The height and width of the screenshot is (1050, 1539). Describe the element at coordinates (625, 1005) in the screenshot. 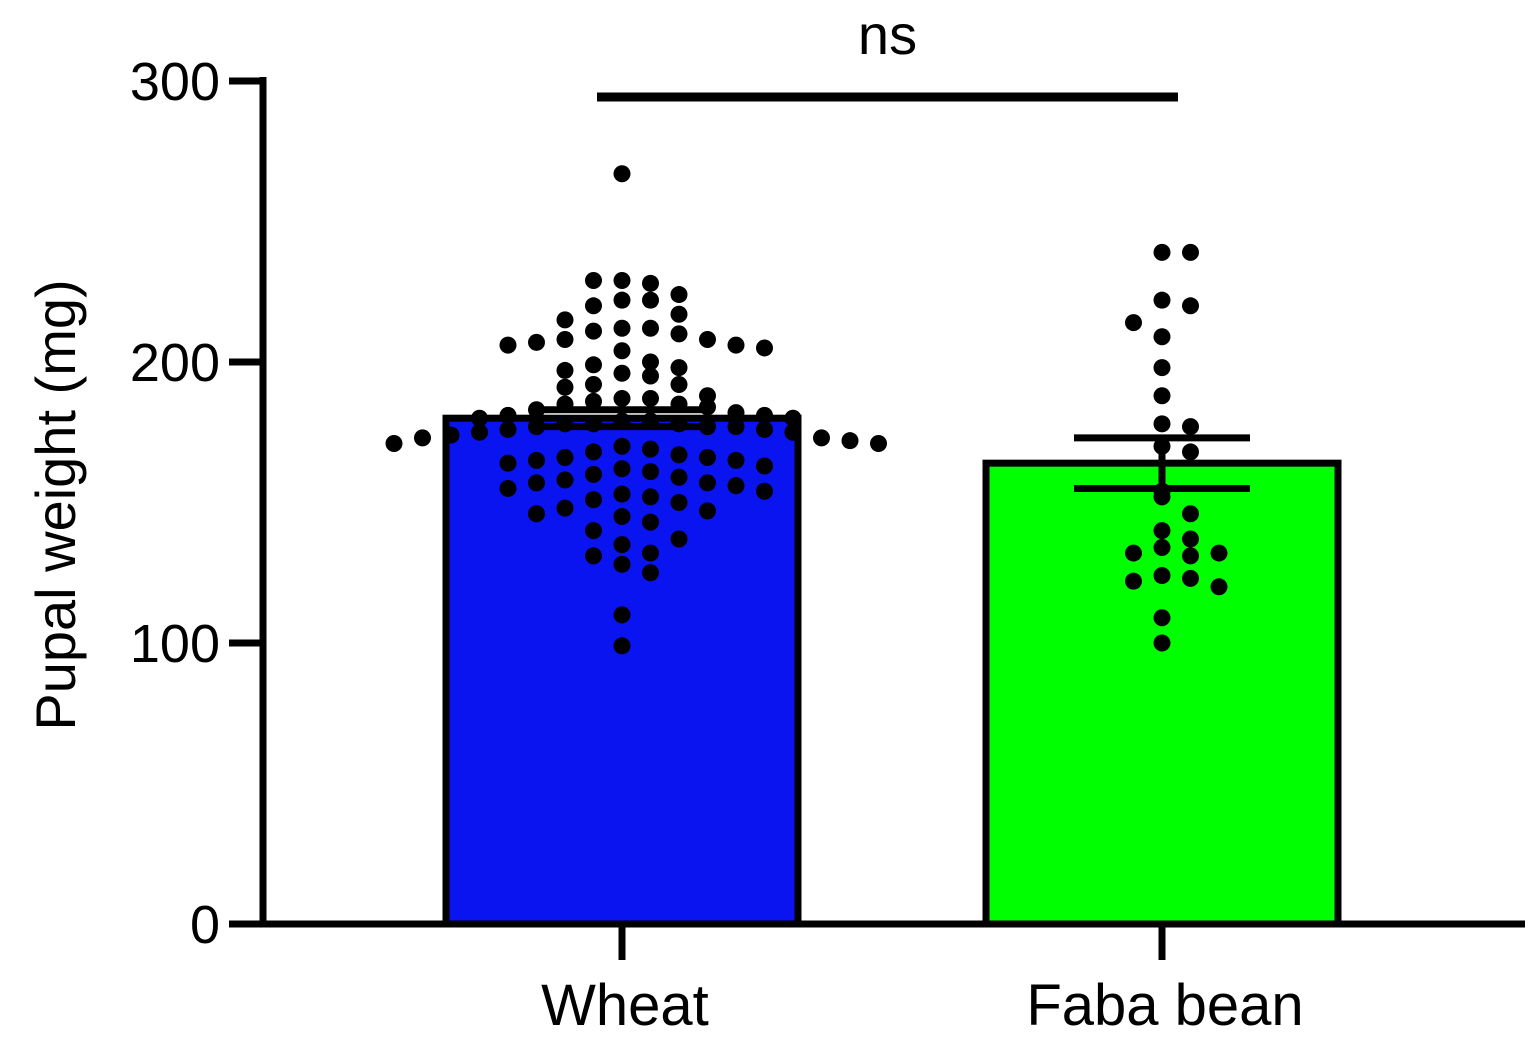

I see `x-tick-label: Wheat` at that location.